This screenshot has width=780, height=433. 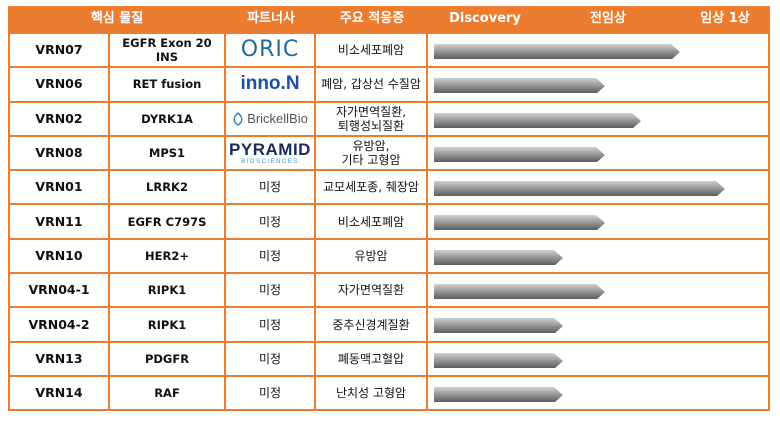 I want to click on indication: 폐암, 갑상선 수질암, so click(x=372, y=84).